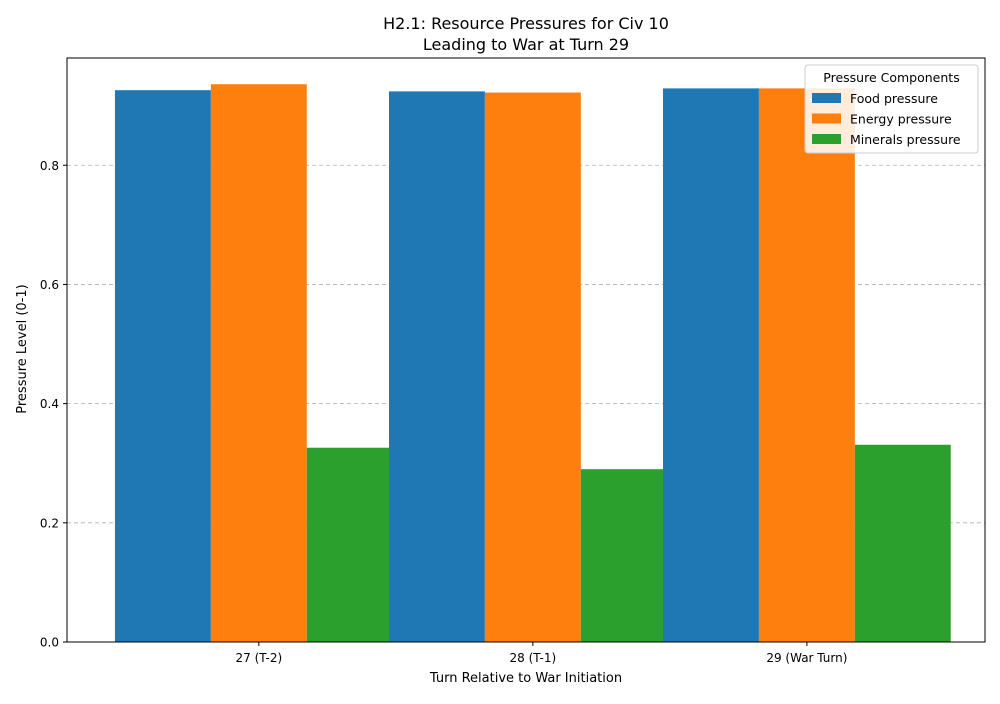 The image size is (1000, 704). What do you see at coordinates (891, 77) in the screenshot?
I see `legend-title: Pressure Components` at bounding box center [891, 77].